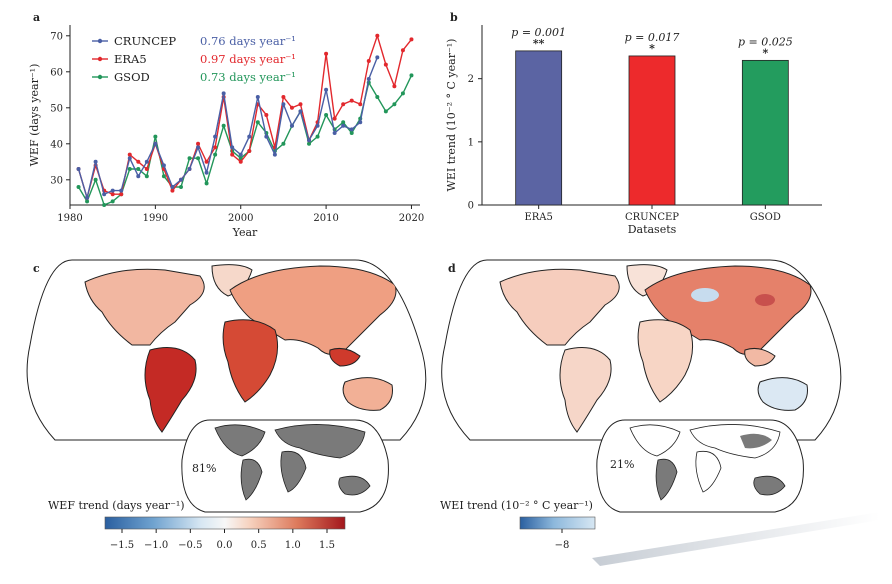  What do you see at coordinates (652, 48) in the screenshot?
I see `bar-significance-cruncep: *` at bounding box center [652, 48].